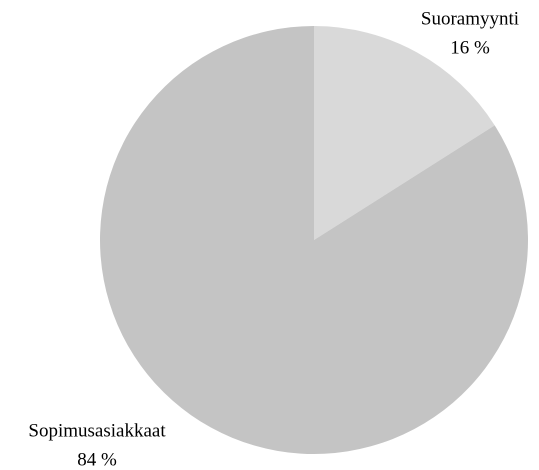 Image resolution: width=539 pixels, height=470 pixels. What do you see at coordinates (97, 459) in the screenshot?
I see `slice-value-label: 84 %` at bounding box center [97, 459].